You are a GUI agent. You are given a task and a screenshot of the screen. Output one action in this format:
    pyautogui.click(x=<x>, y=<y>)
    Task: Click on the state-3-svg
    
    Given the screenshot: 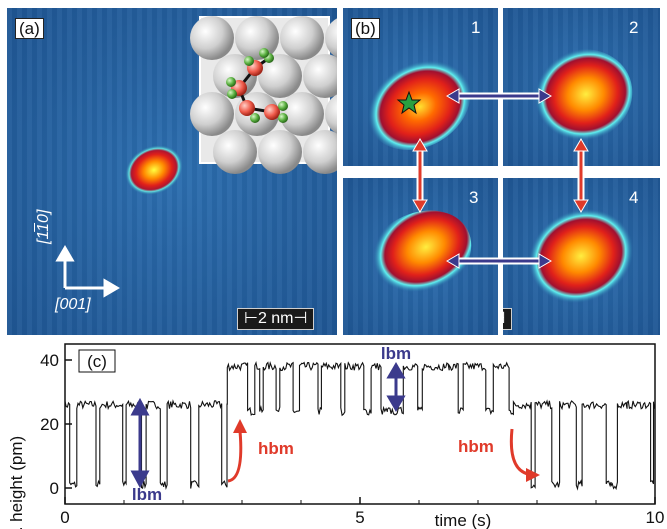 What is the action you would take?
    pyautogui.click(x=418, y=256)
    